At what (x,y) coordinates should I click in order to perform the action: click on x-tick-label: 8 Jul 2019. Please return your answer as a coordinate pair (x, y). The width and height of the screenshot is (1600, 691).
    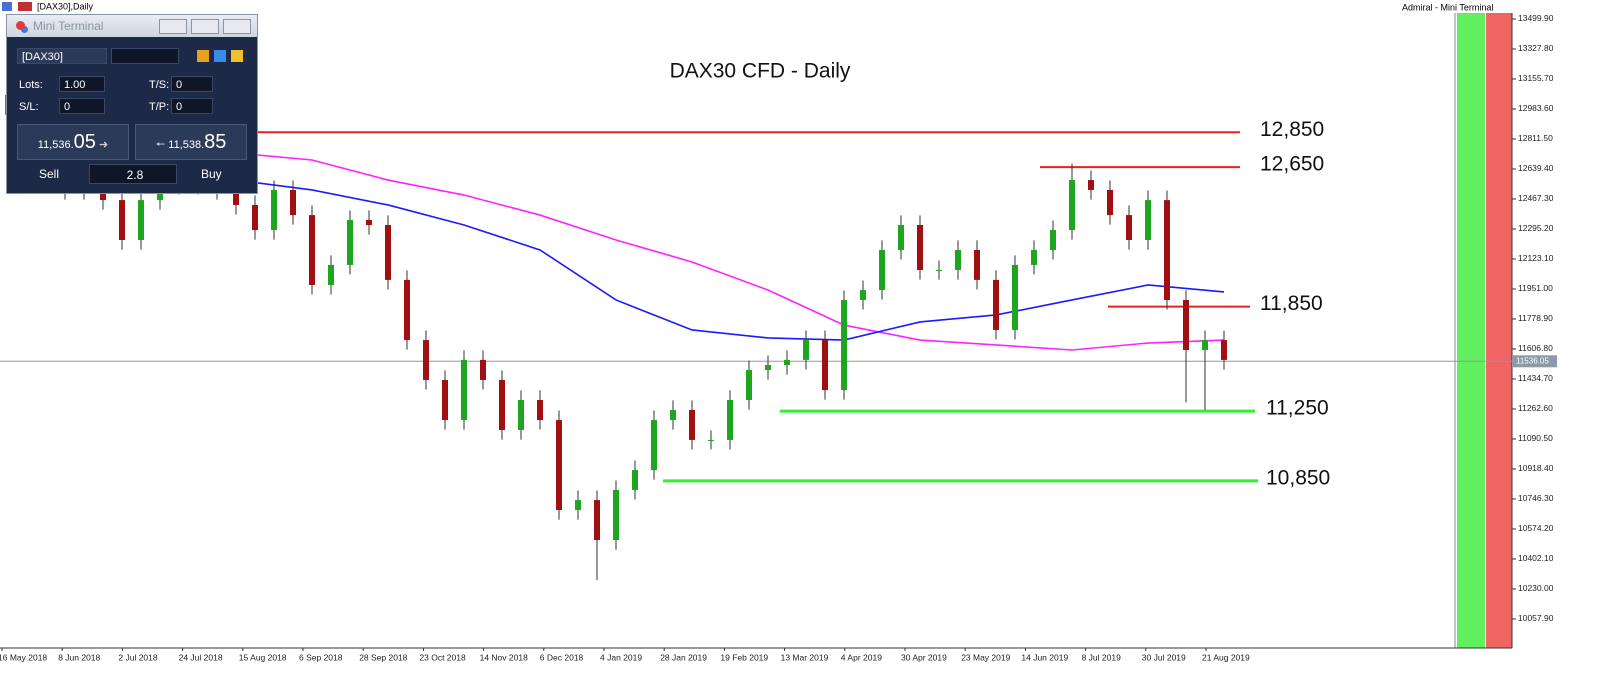
    Looking at the image, I should click on (1101, 657).